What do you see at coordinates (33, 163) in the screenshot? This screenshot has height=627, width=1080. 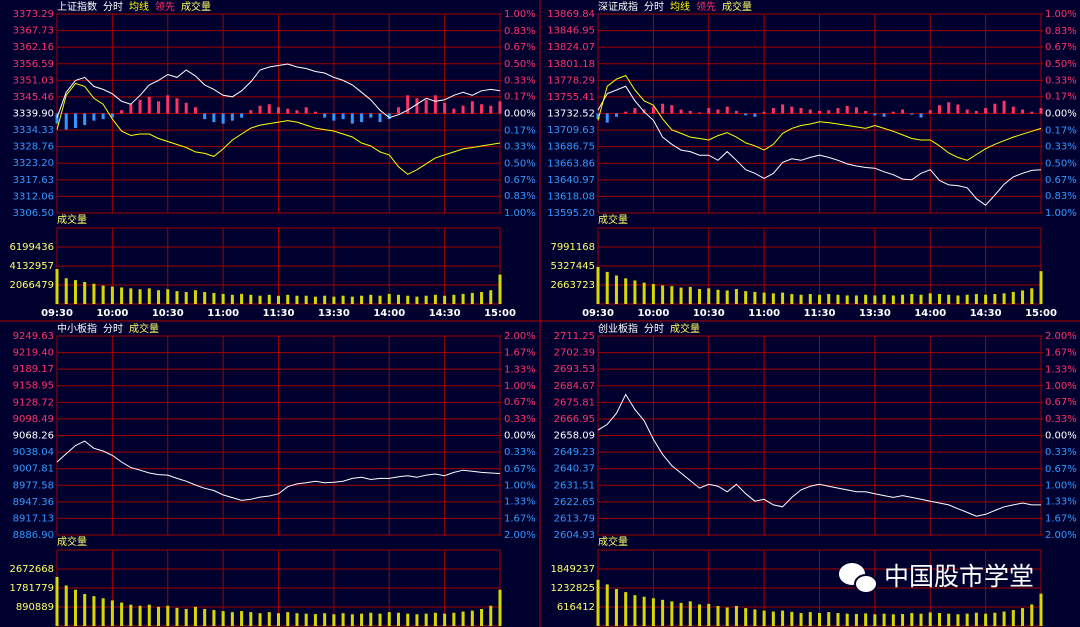 I see `y-tick-label: 3323.20` at bounding box center [33, 163].